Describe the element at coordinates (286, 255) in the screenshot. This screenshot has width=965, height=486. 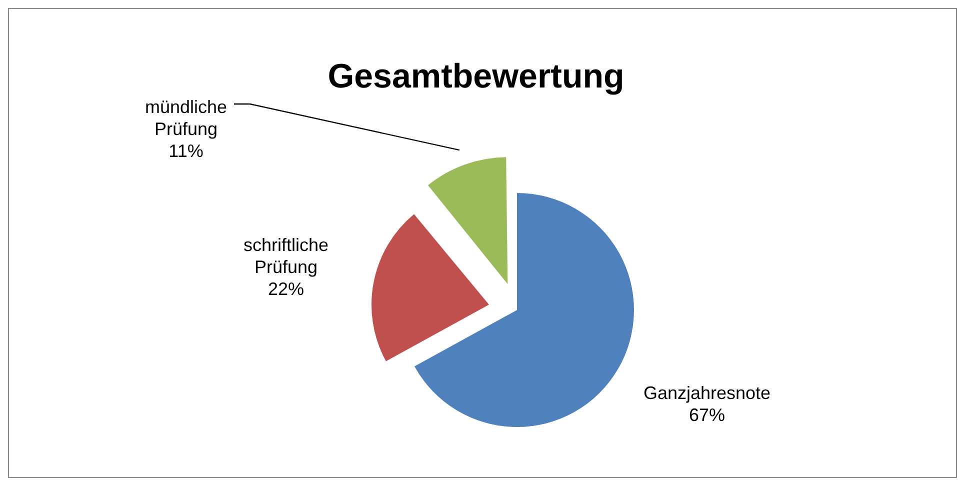
I see `slice-label: schriftliche Prüfung` at that location.